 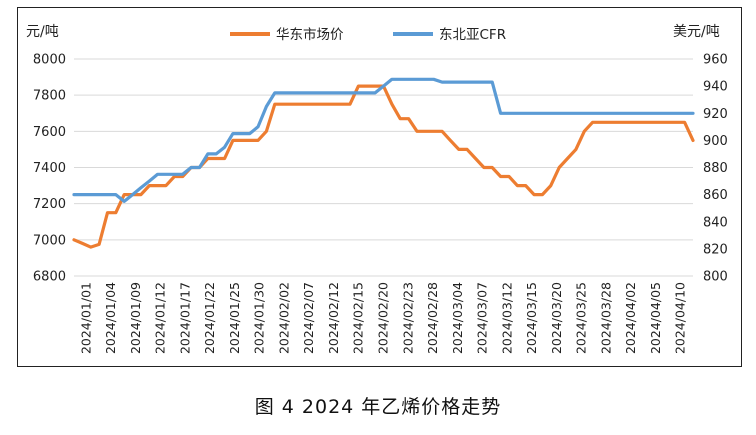 I want to click on x-tick-2024-02-20: 2024/02/20, so click(x=383, y=318).